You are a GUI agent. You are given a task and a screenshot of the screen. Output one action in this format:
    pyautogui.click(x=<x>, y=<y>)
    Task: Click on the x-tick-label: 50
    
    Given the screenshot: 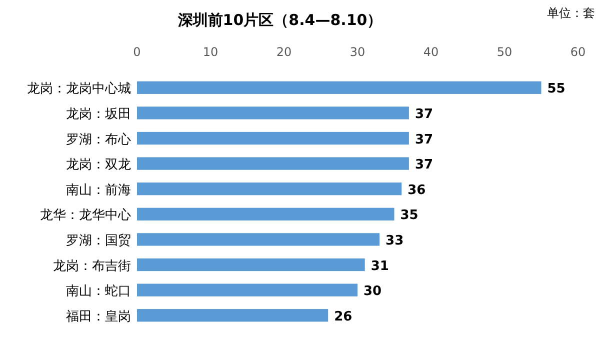 What is the action you would take?
    pyautogui.click(x=504, y=52)
    